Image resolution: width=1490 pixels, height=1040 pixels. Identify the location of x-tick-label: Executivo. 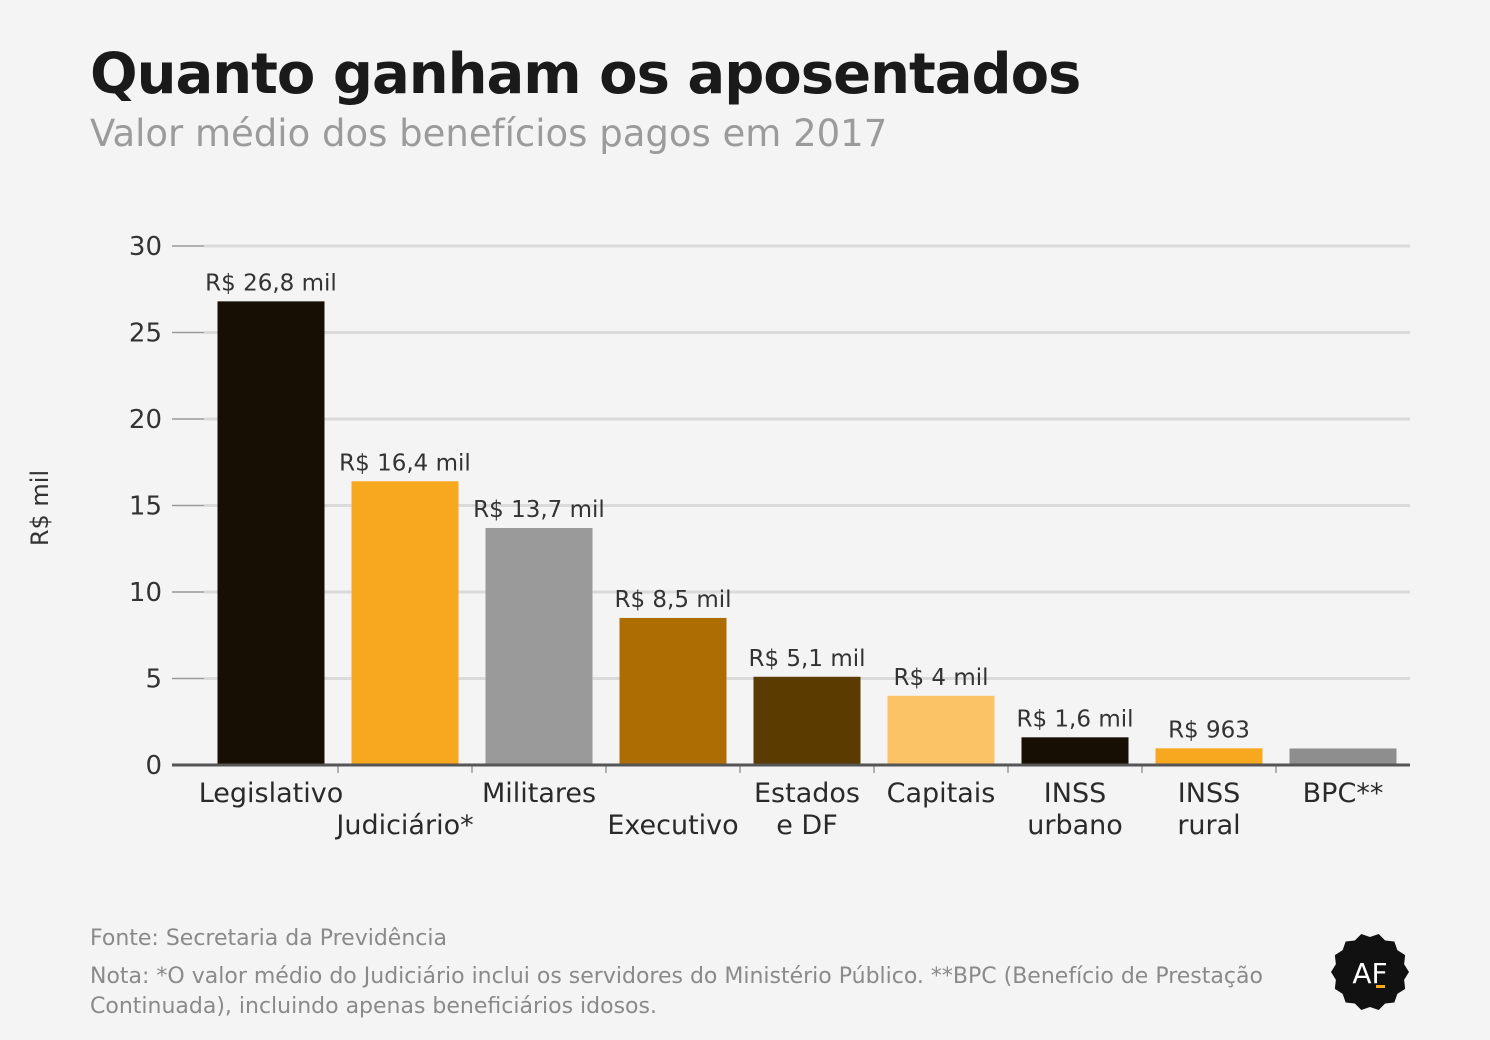
(672, 825).